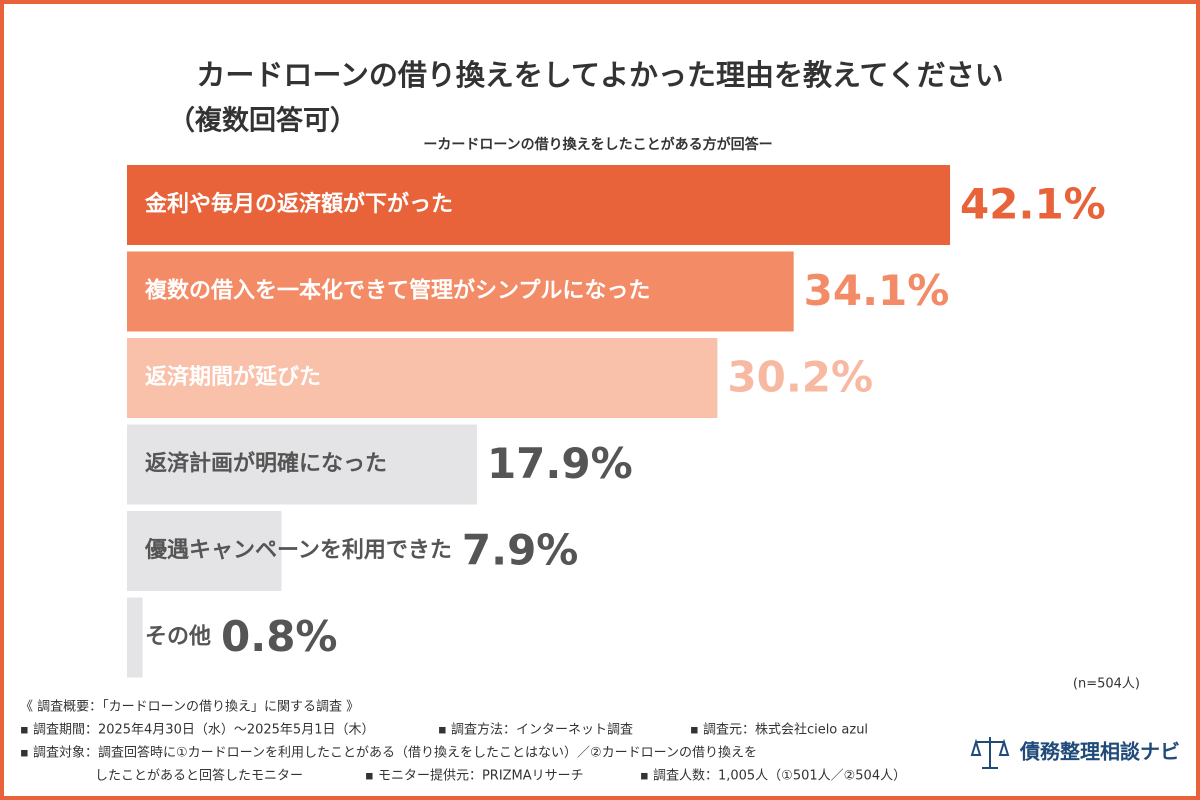  Describe the element at coordinates (199, 776) in the screenshot. I see `footer-target: したことがあると回答したモニター` at that location.